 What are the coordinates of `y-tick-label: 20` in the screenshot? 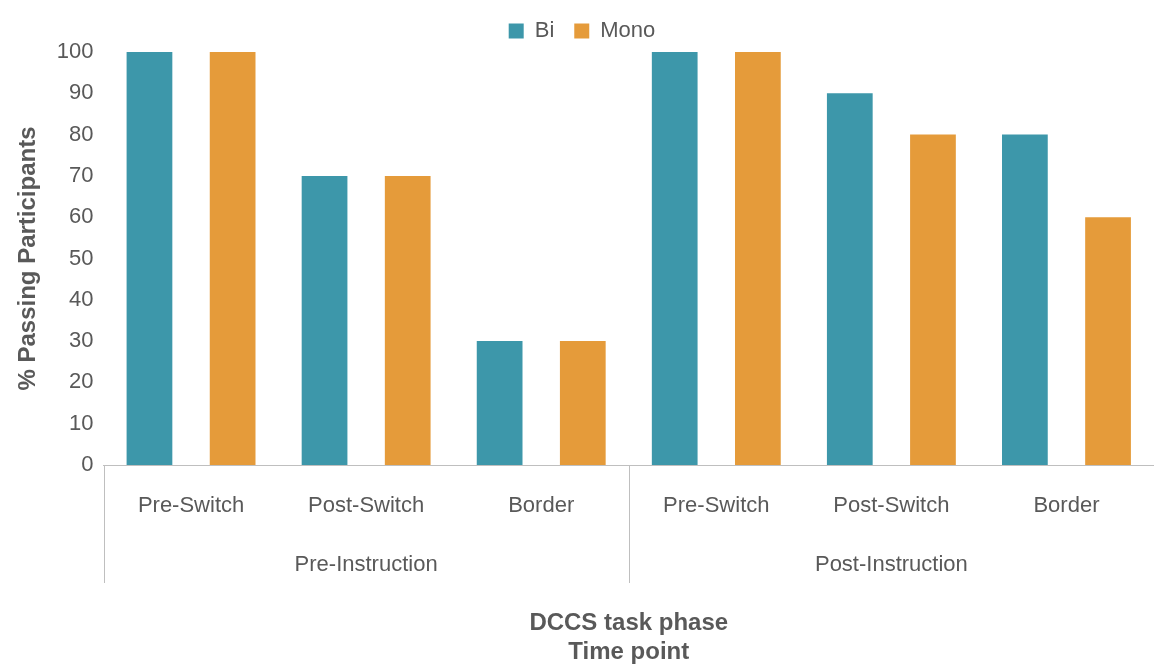 It's located at (81, 381).